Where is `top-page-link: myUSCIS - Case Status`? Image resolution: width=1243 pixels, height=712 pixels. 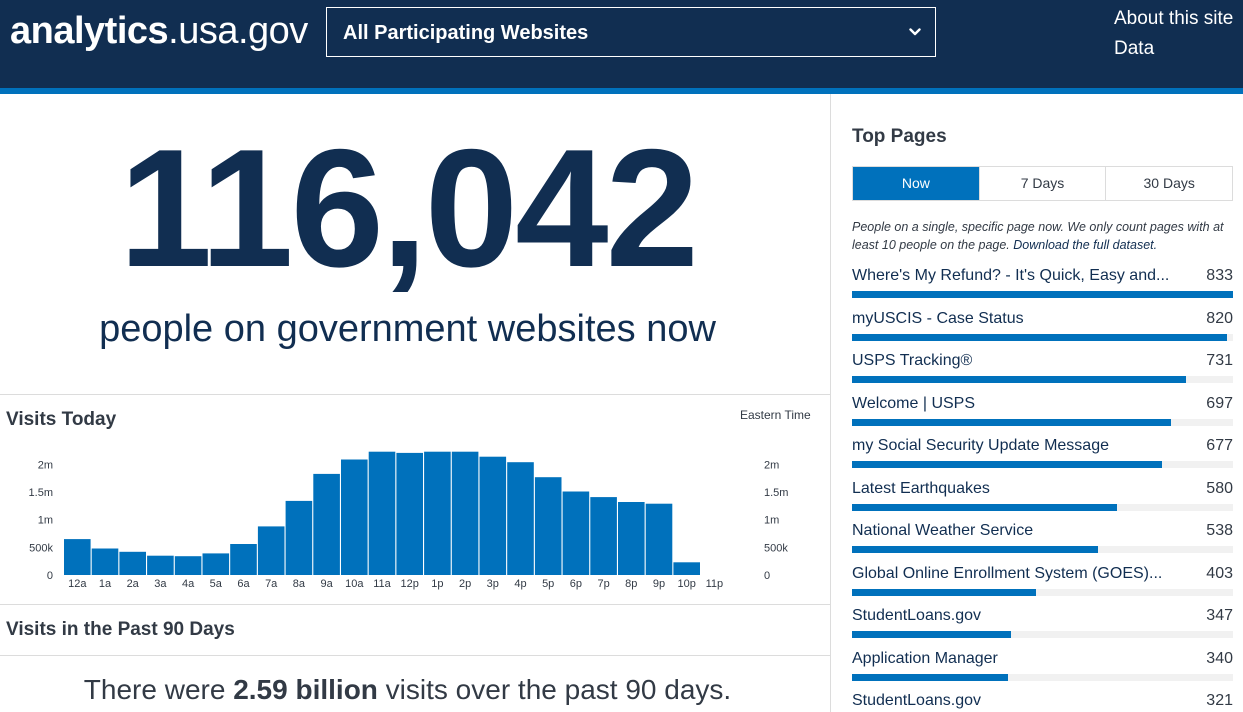 top-page-link: myUSCIS - Case Status is located at coordinates (938, 318).